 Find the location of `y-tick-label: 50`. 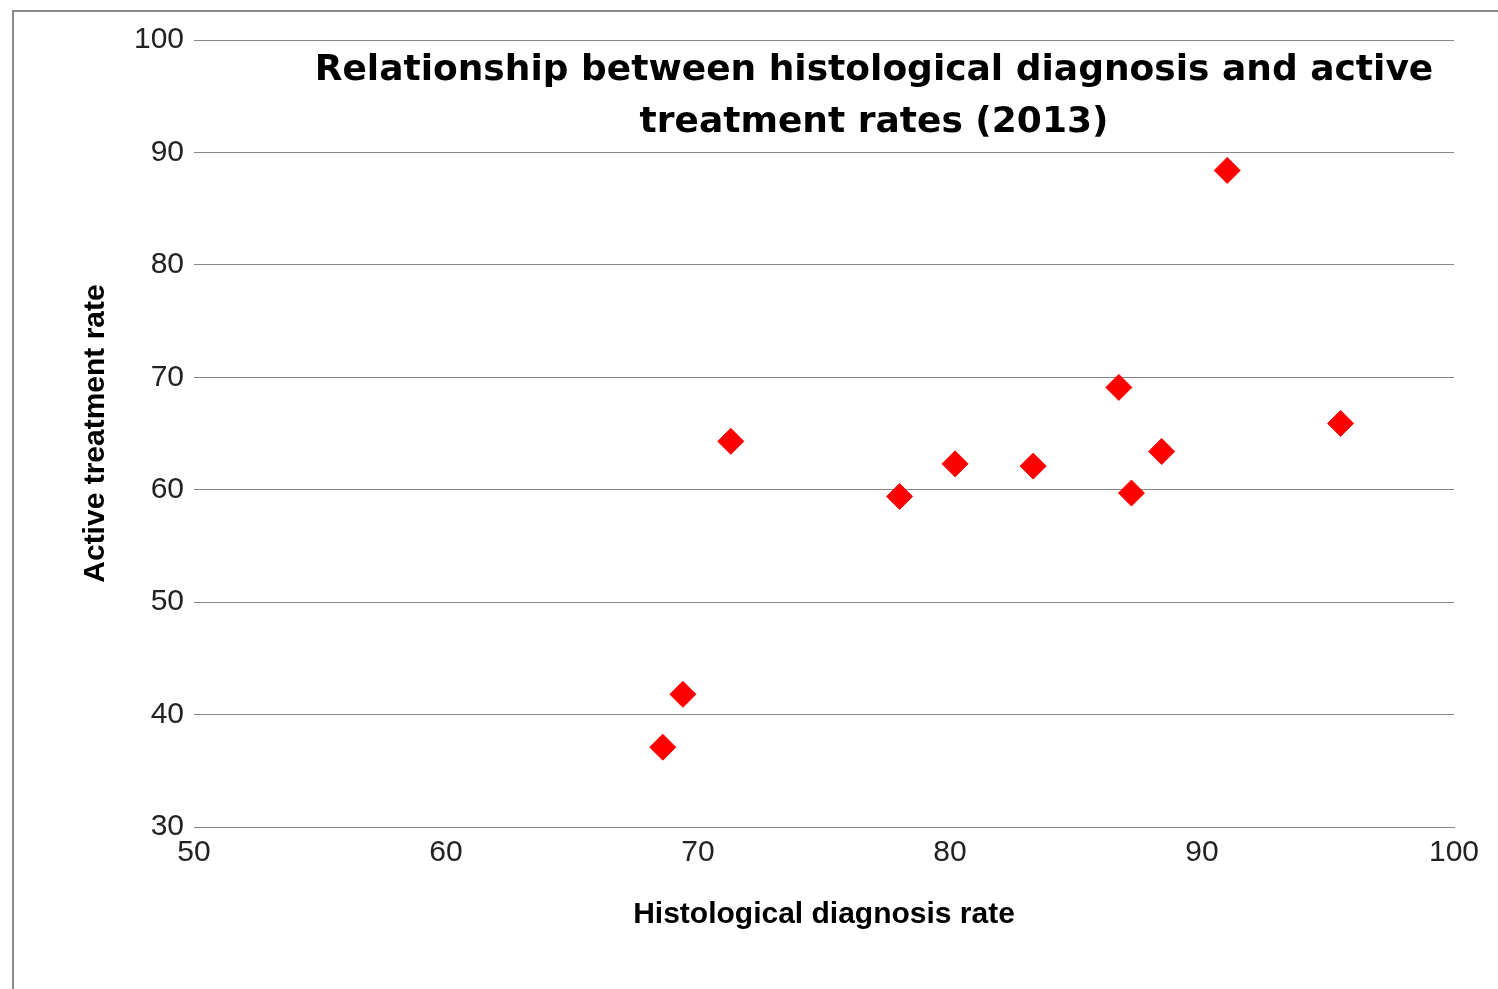

y-tick-label: 50 is located at coordinates (167, 600).